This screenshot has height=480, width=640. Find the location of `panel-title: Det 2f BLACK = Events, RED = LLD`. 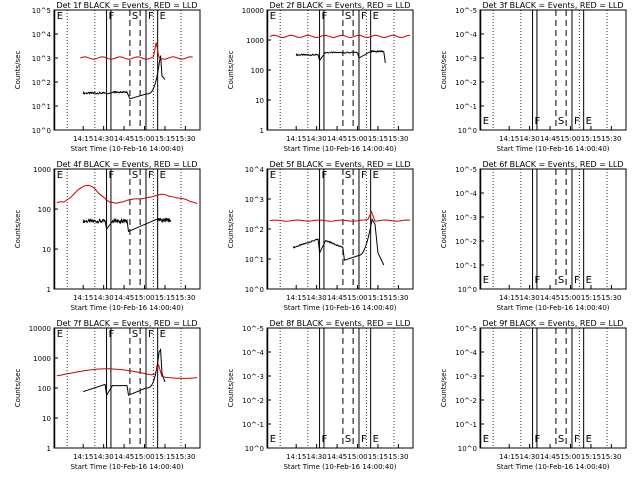

panel-title: Det 2f BLACK = Events, RED = LLD is located at coordinates (339, 5).